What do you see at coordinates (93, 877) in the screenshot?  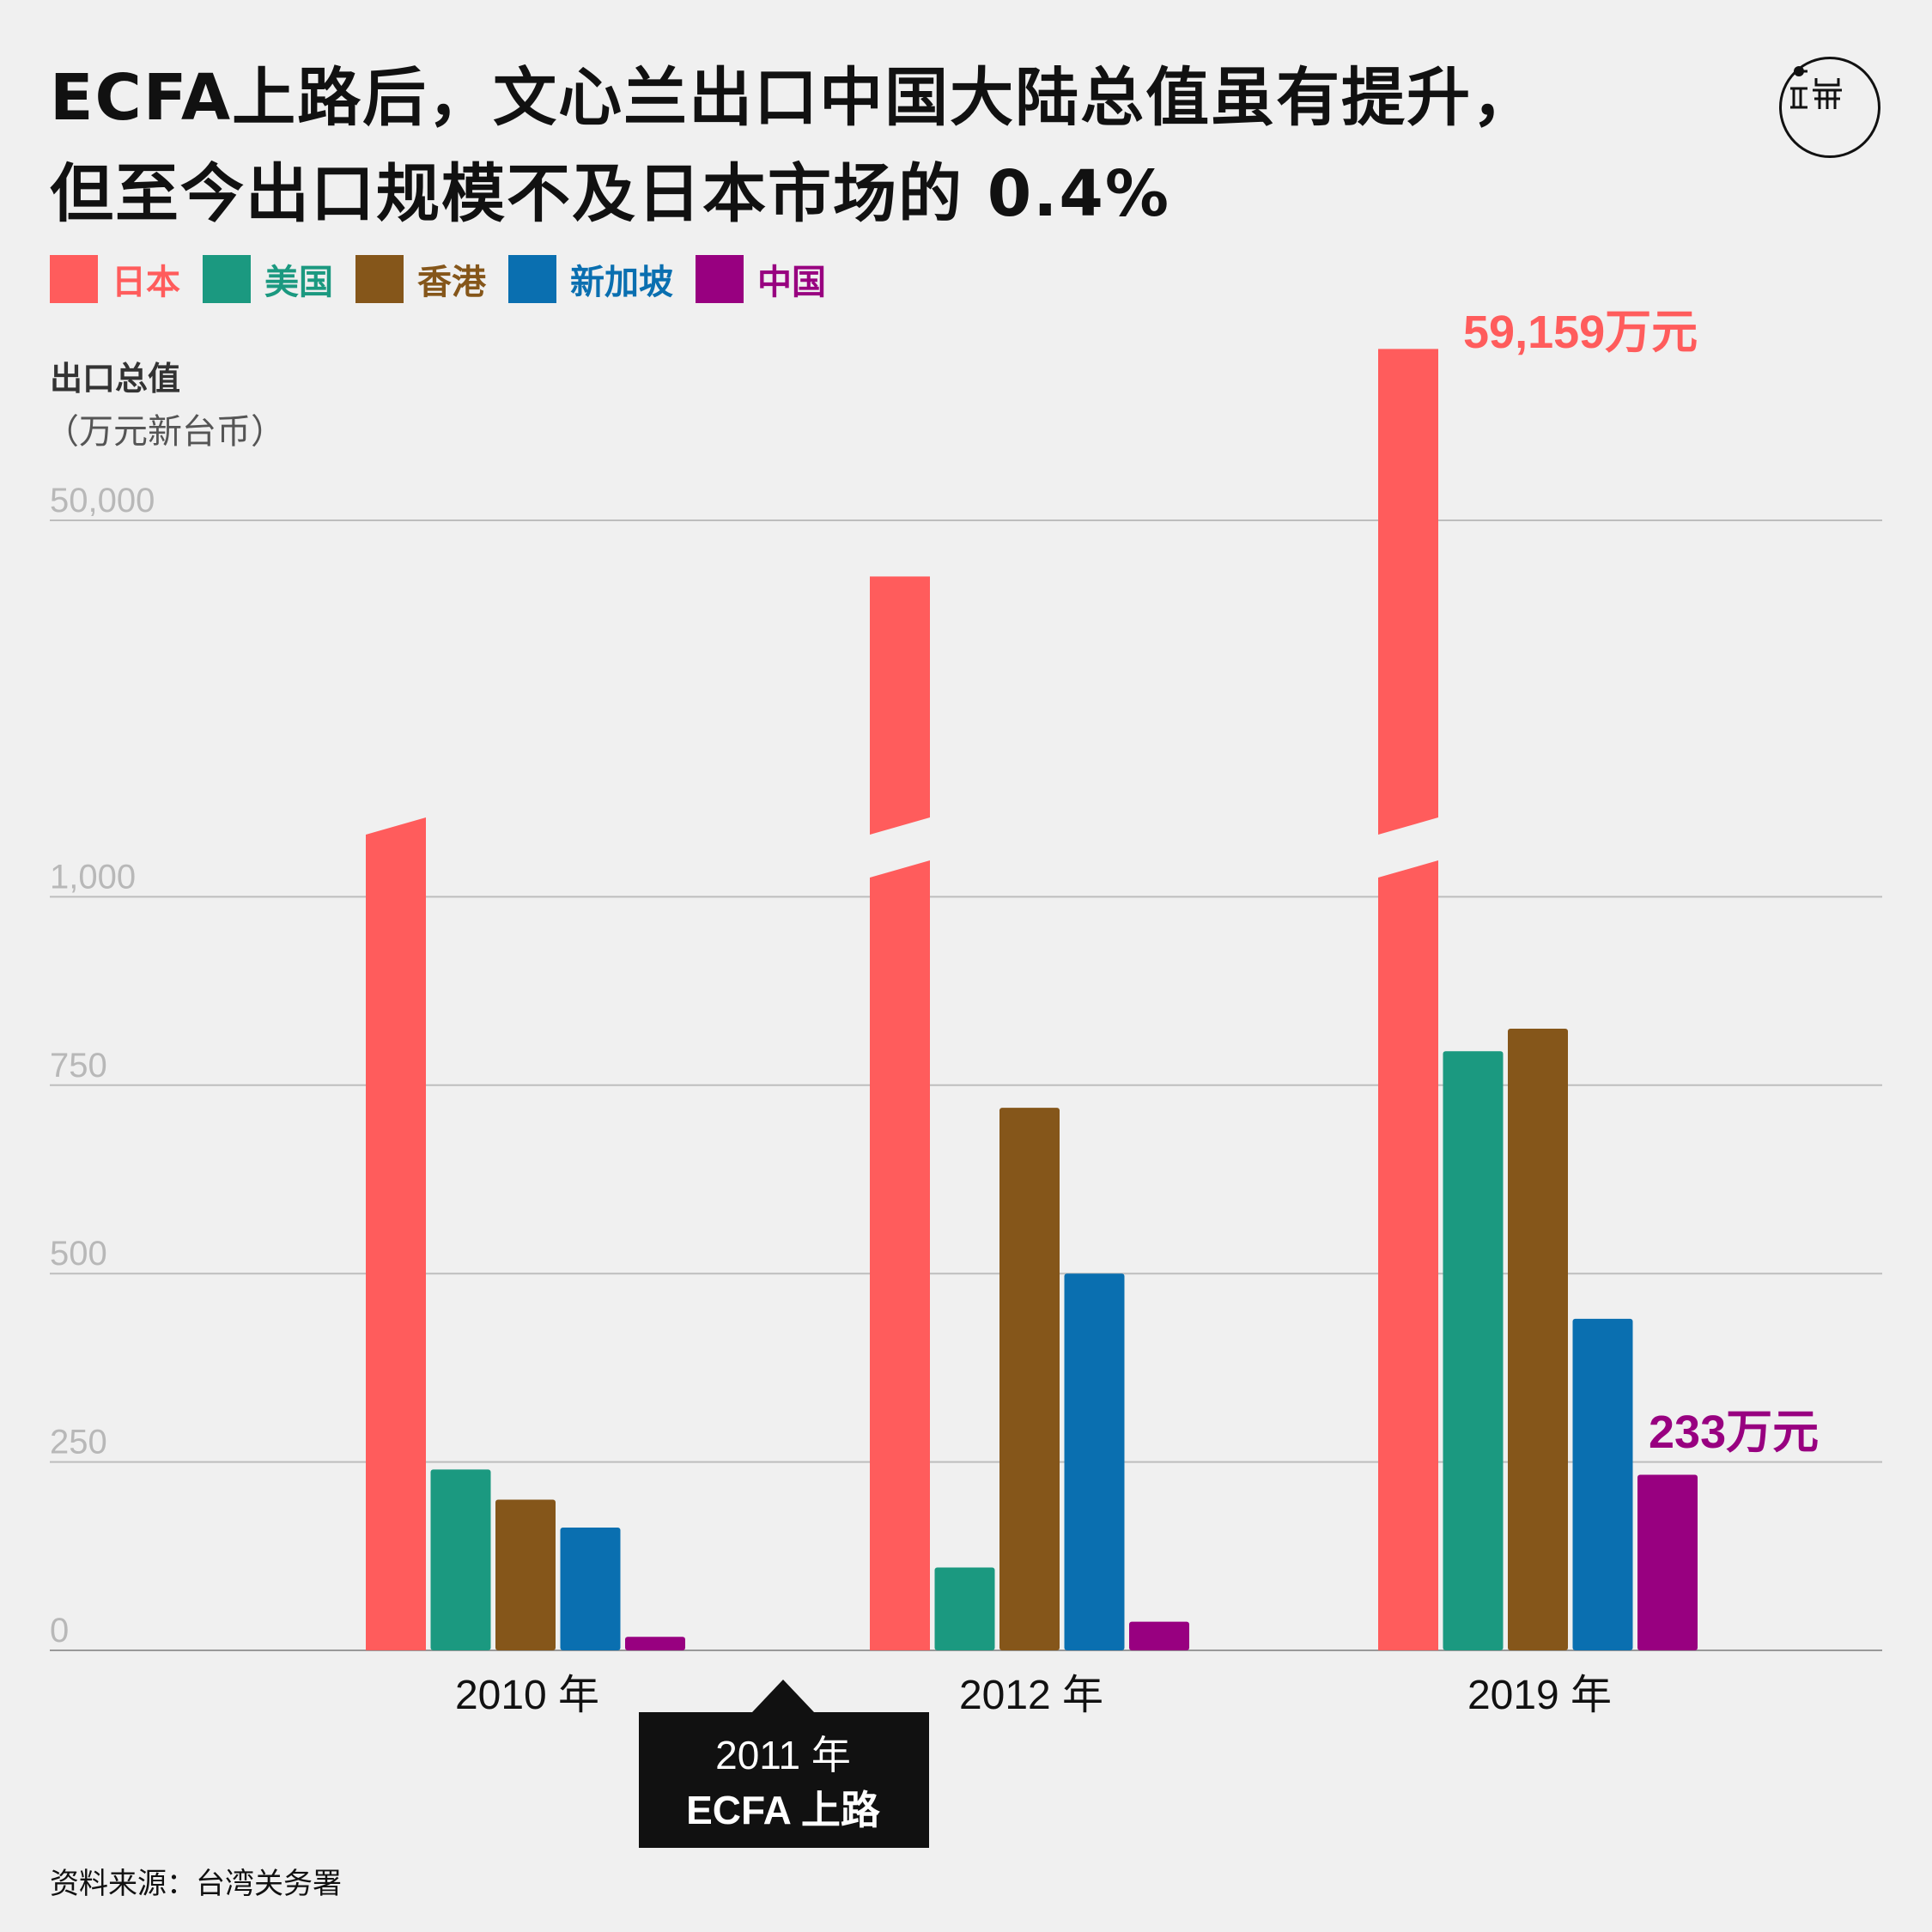 I see `y-tick-label: 1,000` at bounding box center [93, 877].